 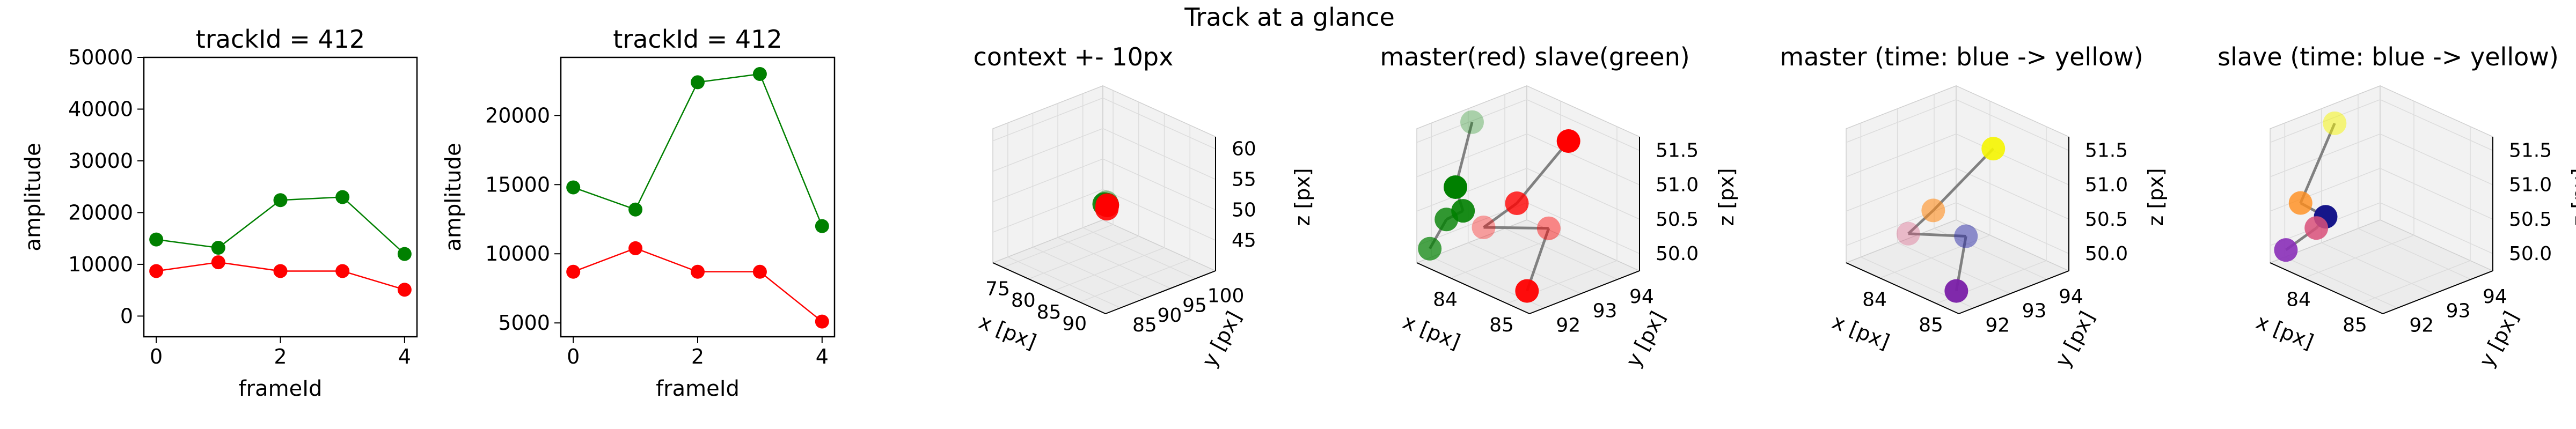 I want to click on y-tick-label: 40000, so click(x=100, y=109).